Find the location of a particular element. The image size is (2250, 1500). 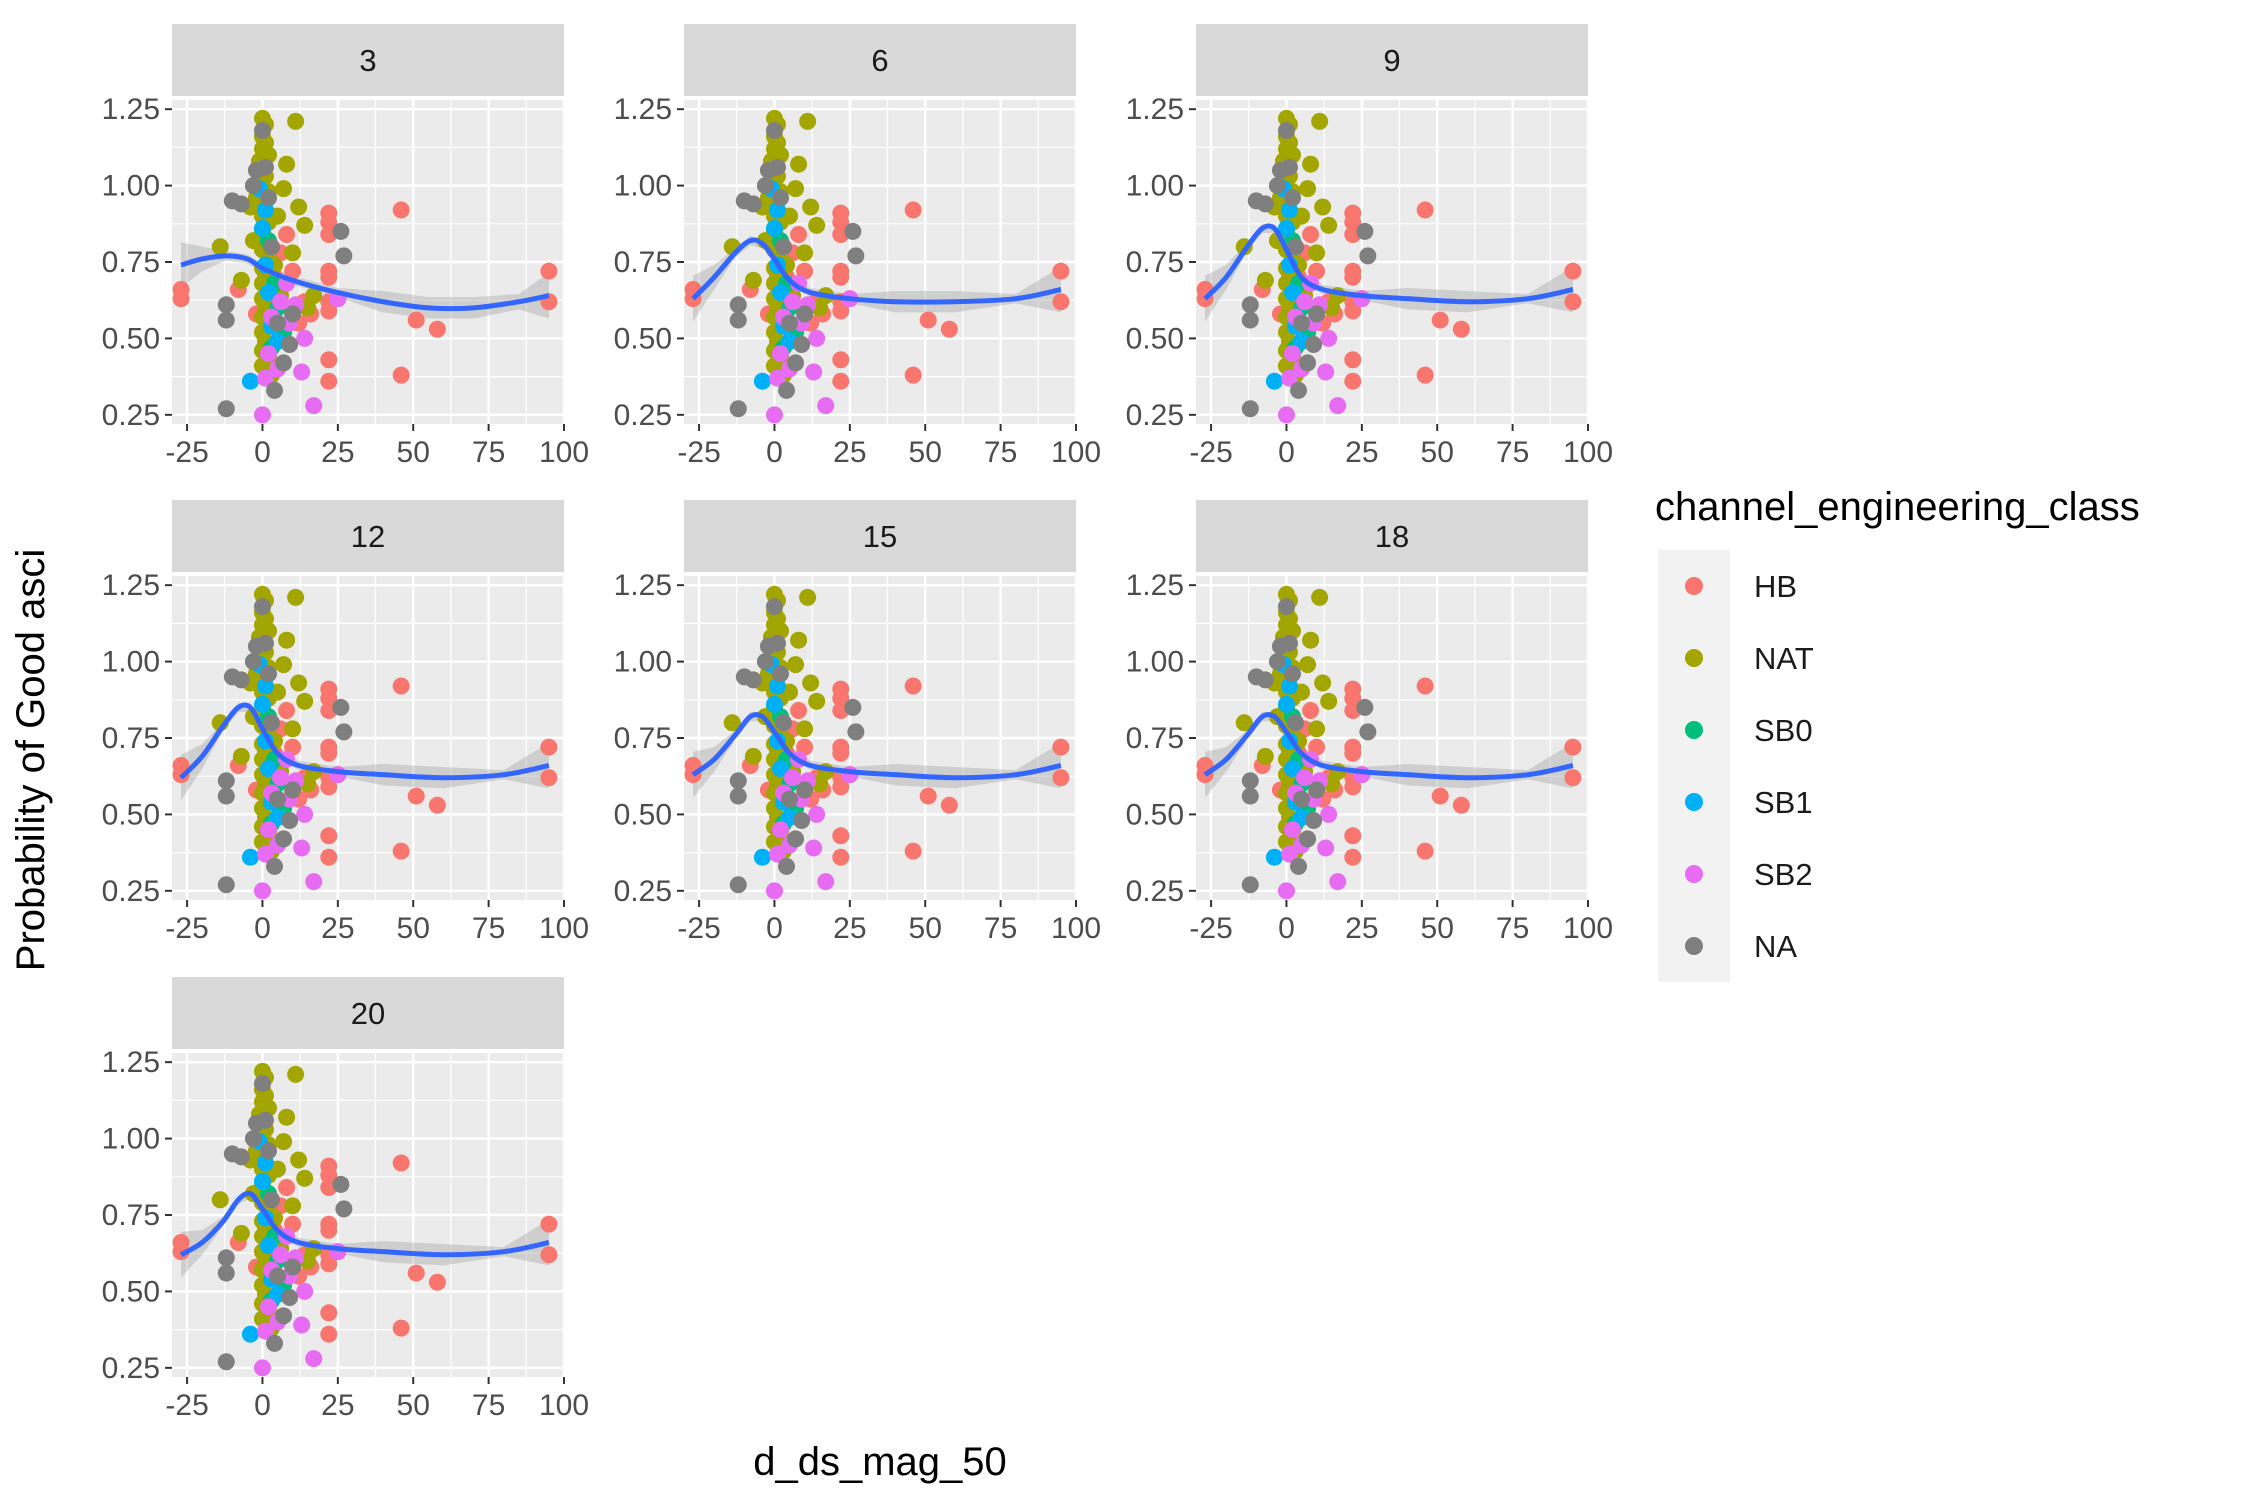

x-tick-label: 25 is located at coordinates (1361, 928).